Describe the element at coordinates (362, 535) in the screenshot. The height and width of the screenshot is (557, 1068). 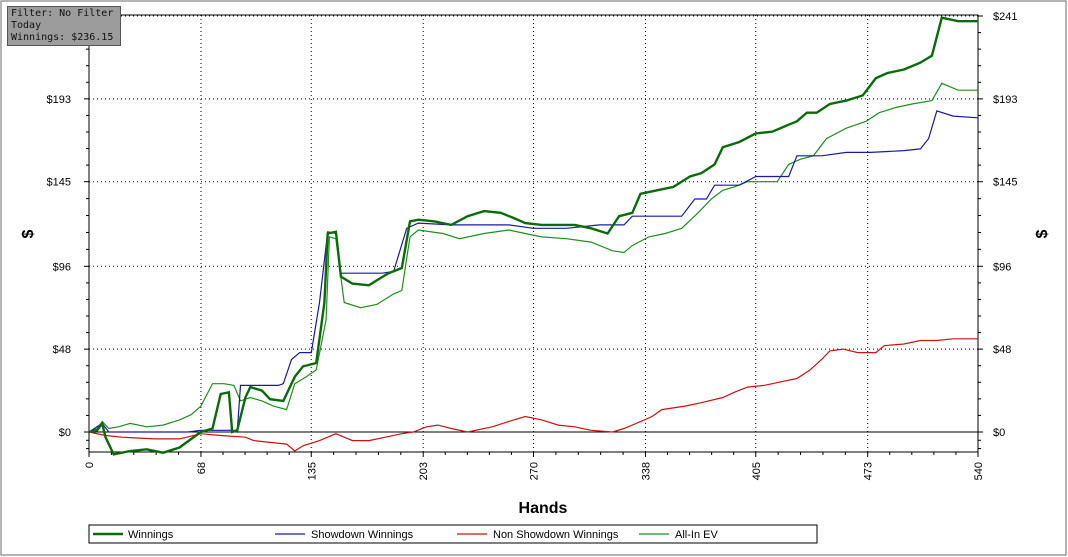
I see `legend-label-showdown-winnings: Showdown Winnings` at that location.